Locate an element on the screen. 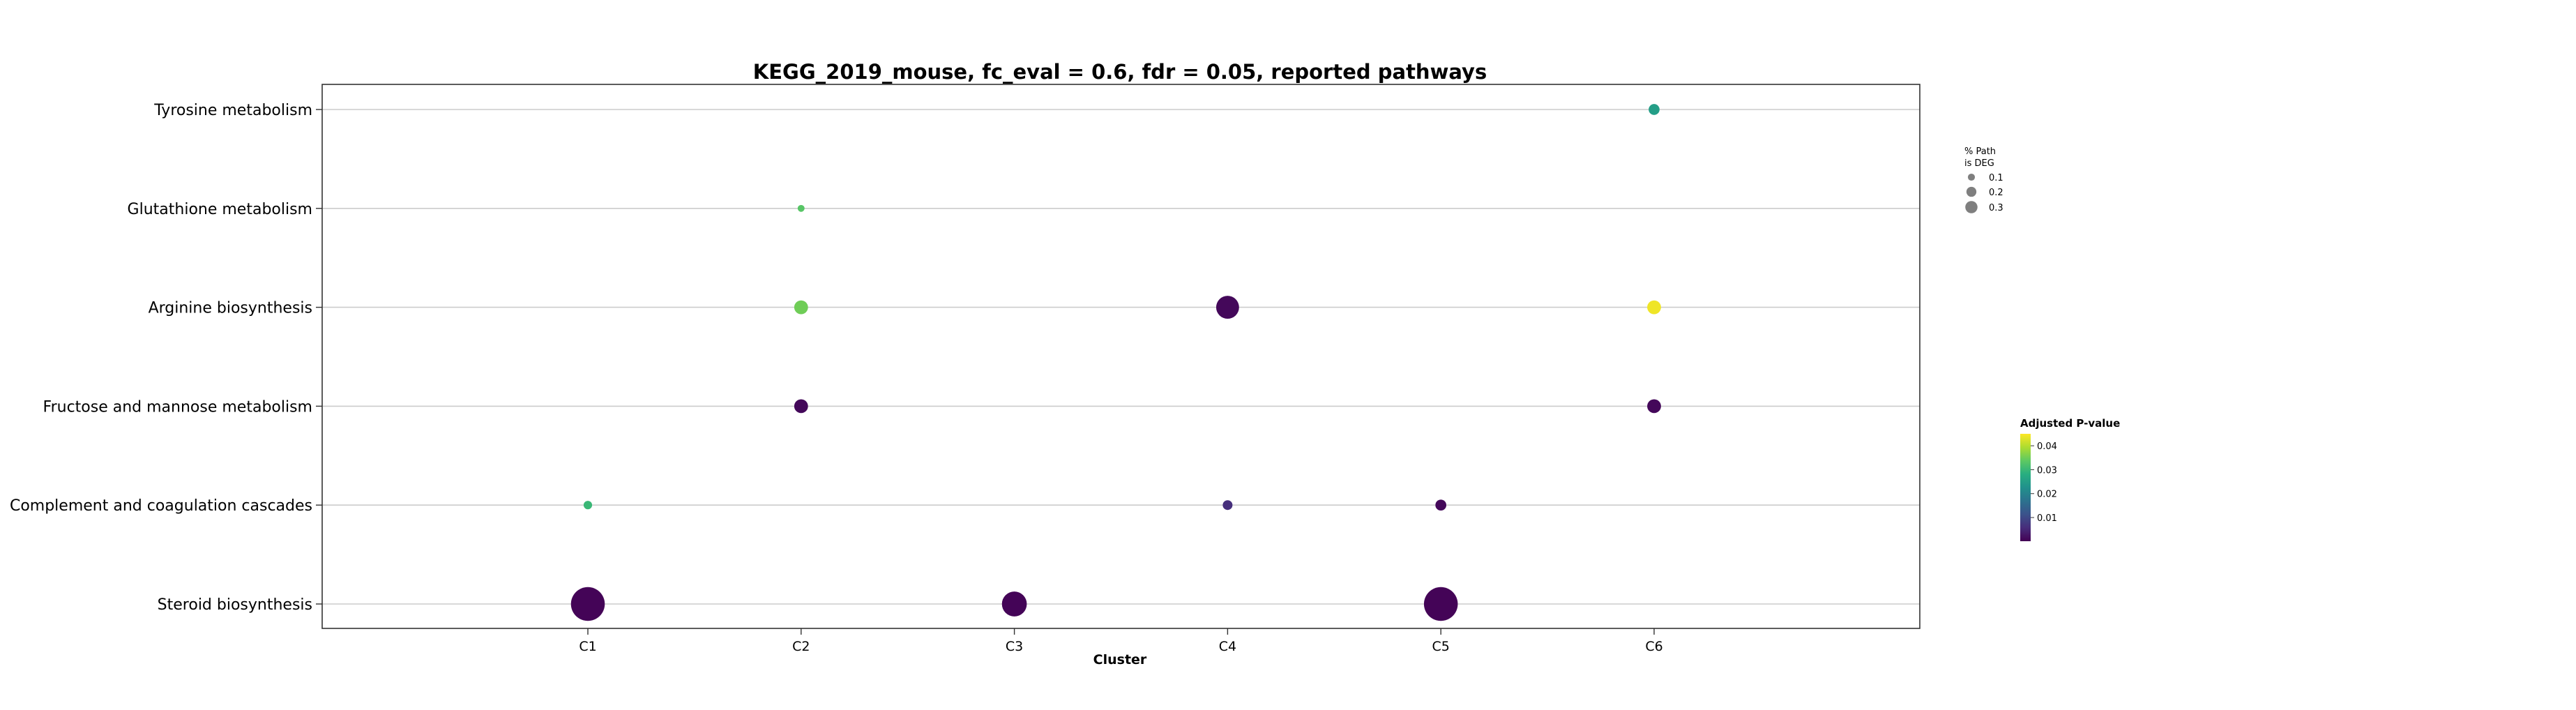  y-tick-label-tyrosine-metabolism: Tyrosine metabolism is located at coordinates (232, 111).